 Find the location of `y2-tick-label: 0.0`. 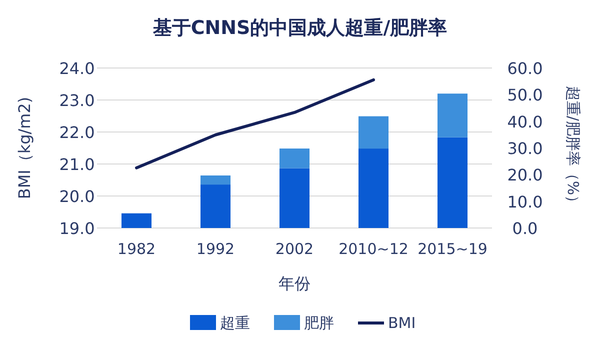

y2-tick-label: 0.0 is located at coordinates (525, 228).